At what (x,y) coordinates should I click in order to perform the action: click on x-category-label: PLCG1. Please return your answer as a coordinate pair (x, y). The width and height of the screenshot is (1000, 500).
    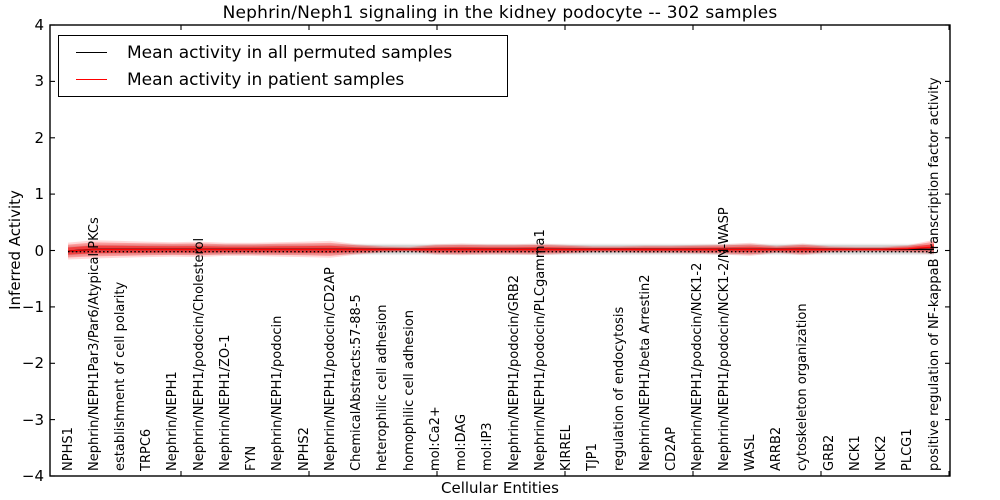
    Looking at the image, I should click on (908, 449).